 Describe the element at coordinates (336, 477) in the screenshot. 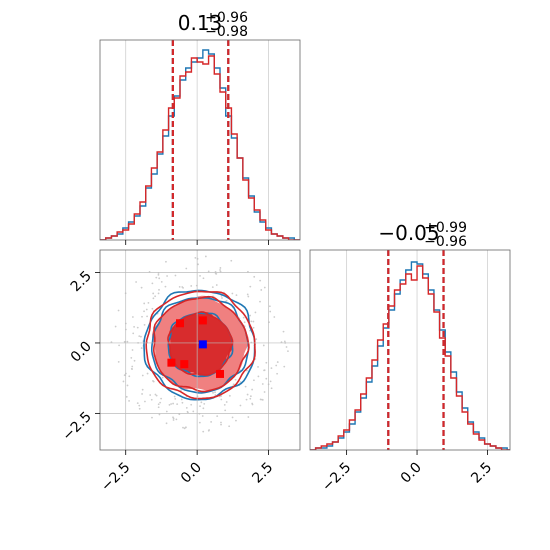

I see `hist-y-xtick-label: −2.5` at that location.